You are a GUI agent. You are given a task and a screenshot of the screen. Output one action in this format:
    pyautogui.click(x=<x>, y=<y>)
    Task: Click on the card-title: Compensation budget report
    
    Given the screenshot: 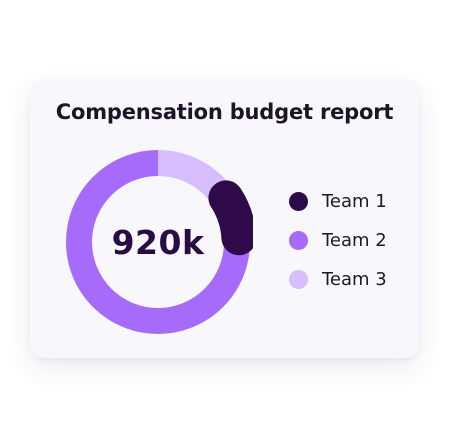 What is the action you would take?
    pyautogui.click(x=224, y=112)
    